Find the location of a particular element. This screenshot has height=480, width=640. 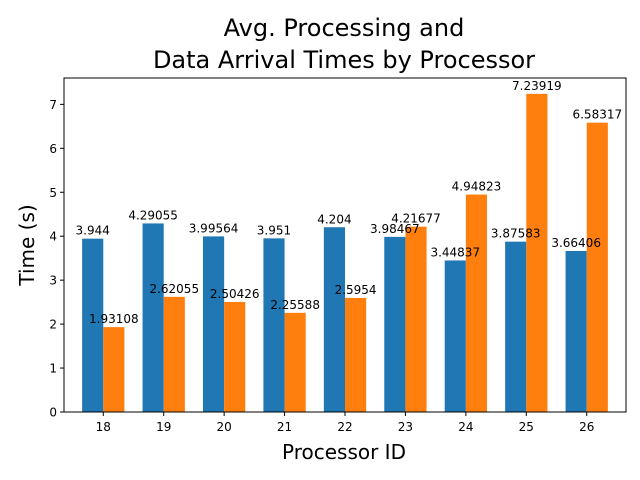

value-label-series-1-24: 3.44837 is located at coordinates (455, 252).